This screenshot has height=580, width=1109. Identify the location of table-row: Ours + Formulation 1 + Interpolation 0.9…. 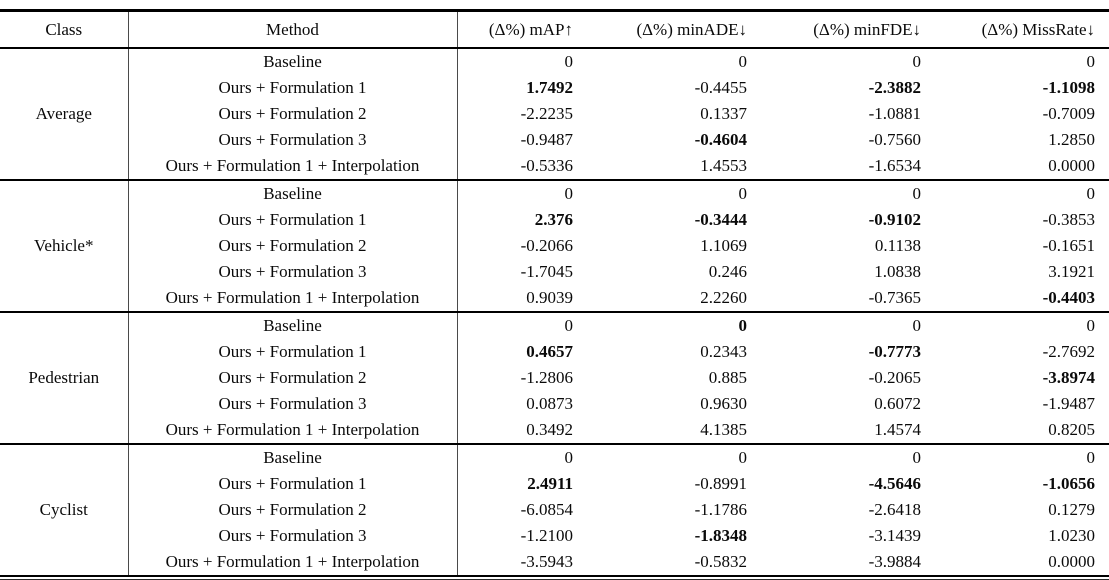
(554, 298).